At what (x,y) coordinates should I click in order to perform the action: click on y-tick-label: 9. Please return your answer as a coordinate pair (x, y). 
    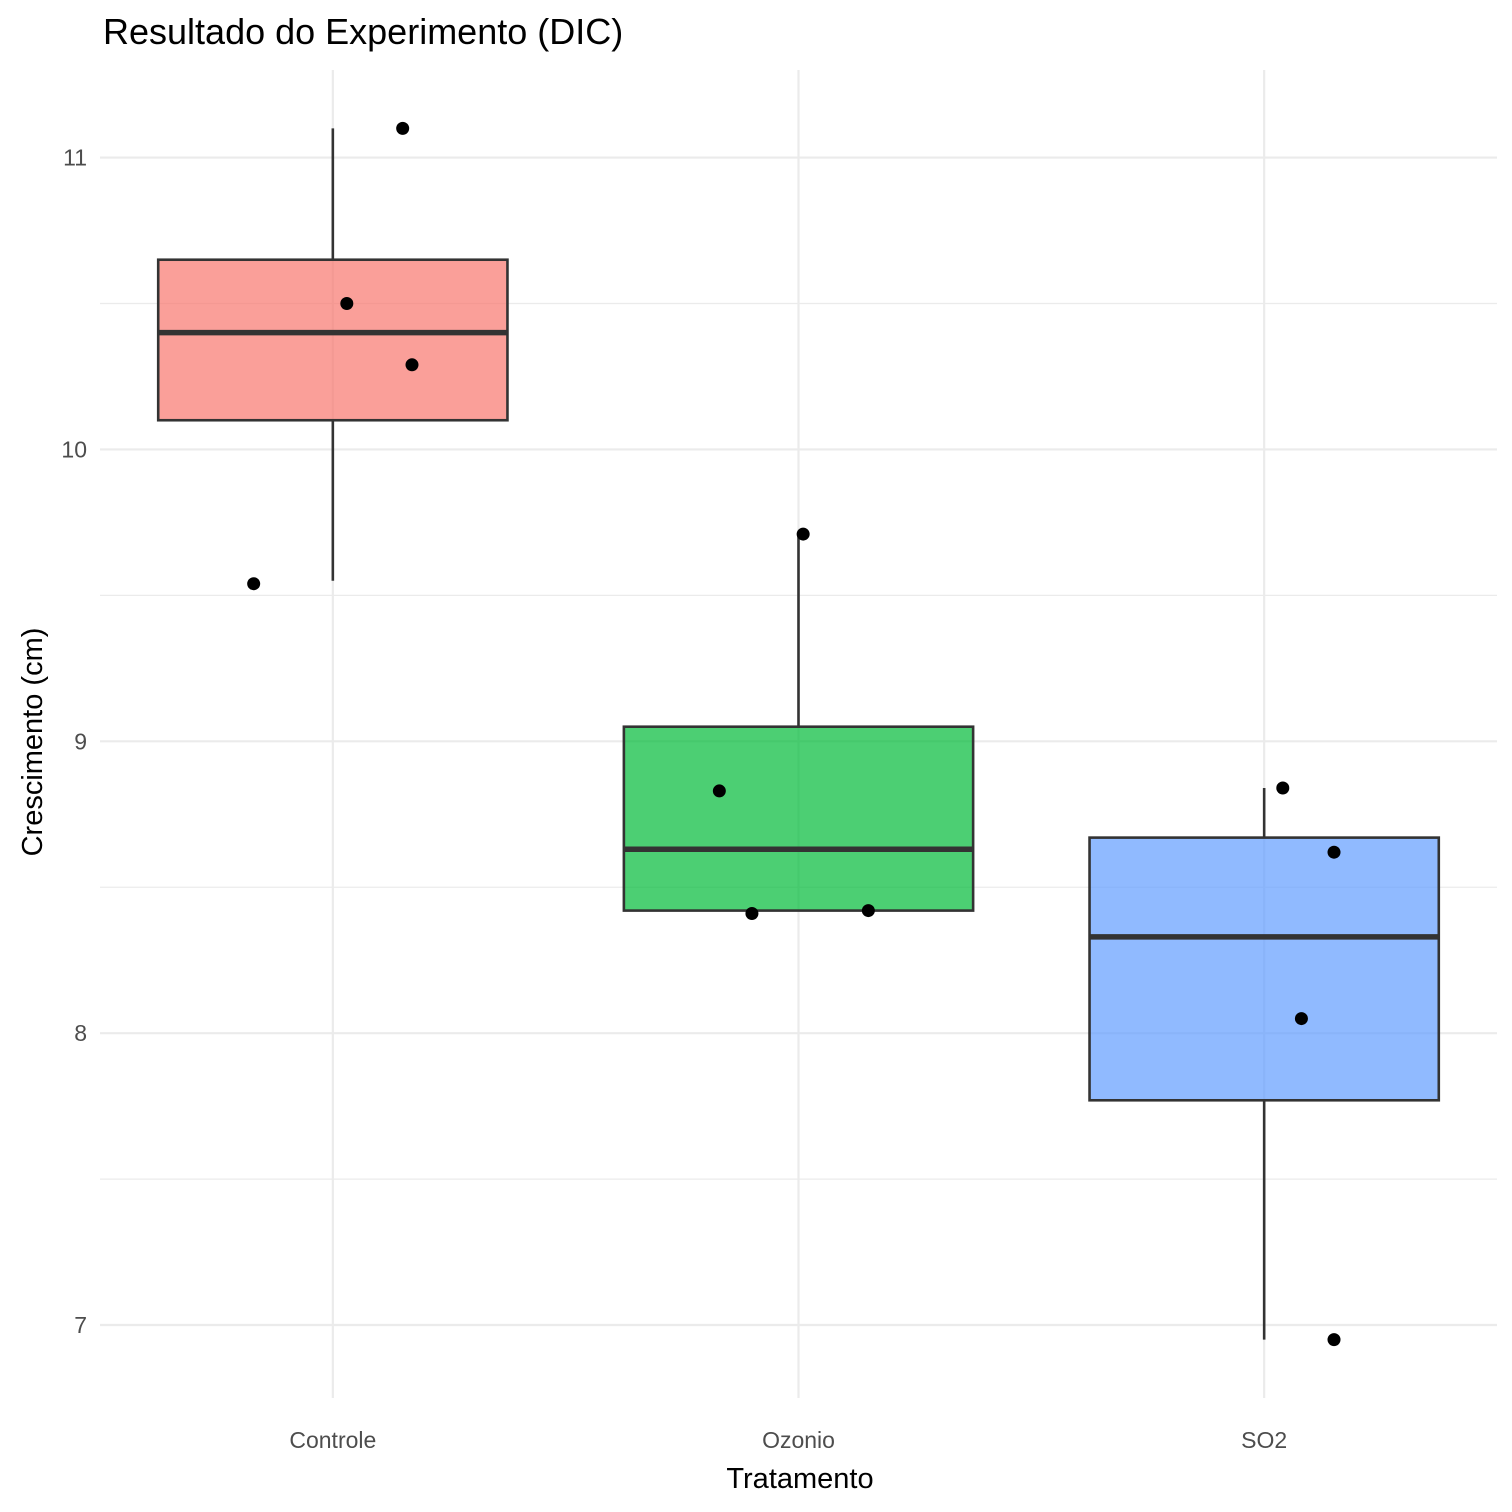
    Looking at the image, I should click on (80, 741).